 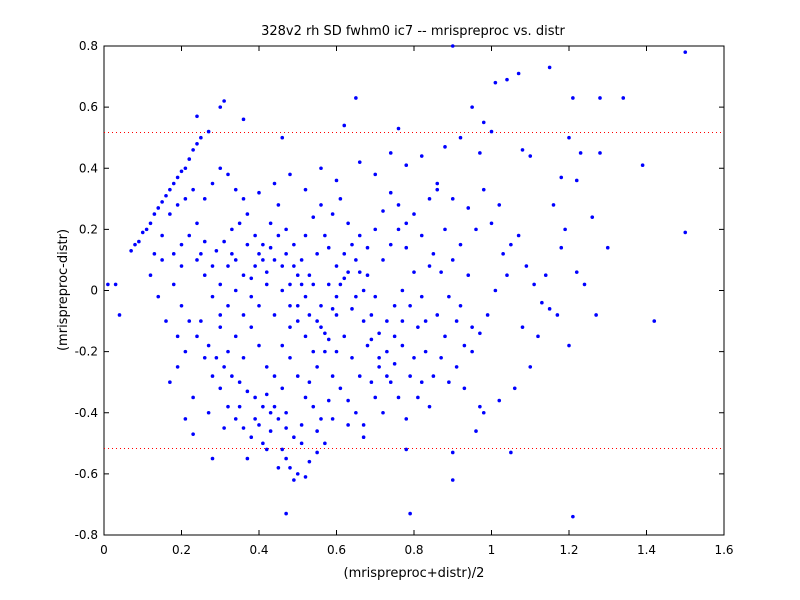 I want to click on y-tick-label: 0, so click(x=94, y=291).